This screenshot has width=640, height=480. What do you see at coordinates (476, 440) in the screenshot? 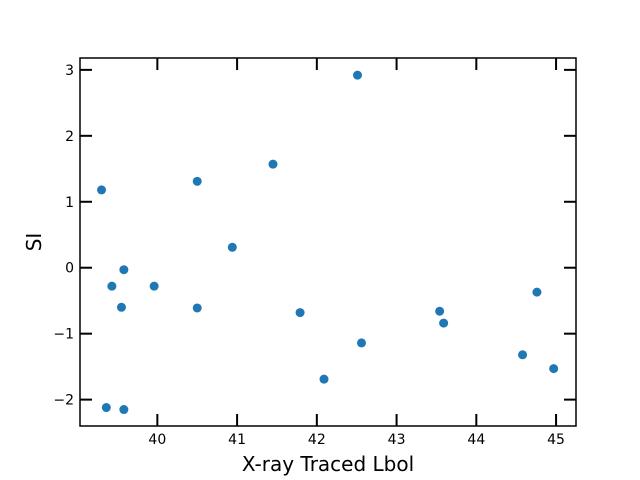
I see `x-tick-label: 44` at bounding box center [476, 440].